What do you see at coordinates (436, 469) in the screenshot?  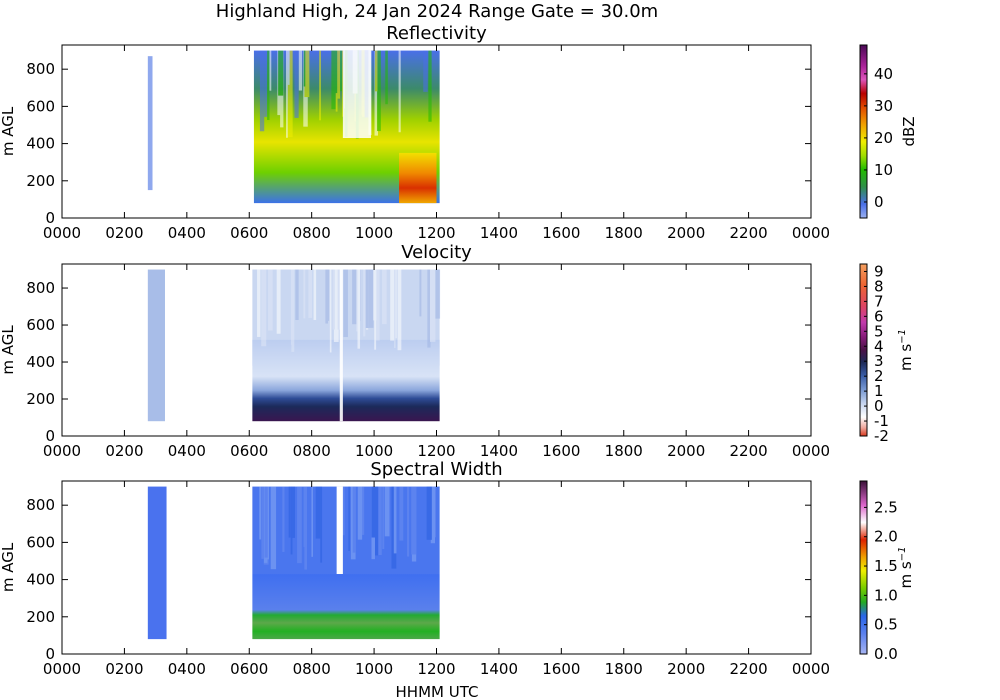 I see `panel-title: Spectral Width` at bounding box center [436, 469].